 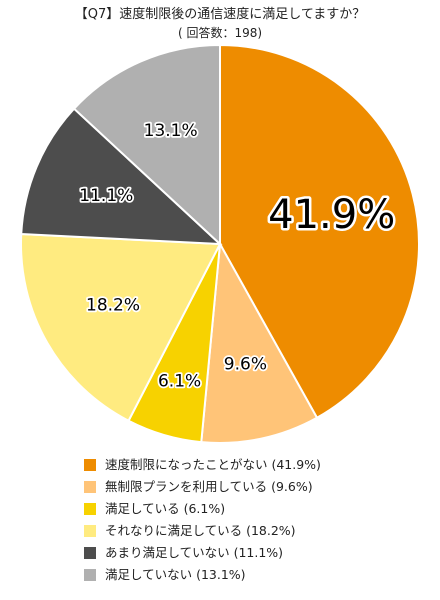 I want to click on legend-item-4: それなりに満足している (18.2%), so click(x=202, y=531).